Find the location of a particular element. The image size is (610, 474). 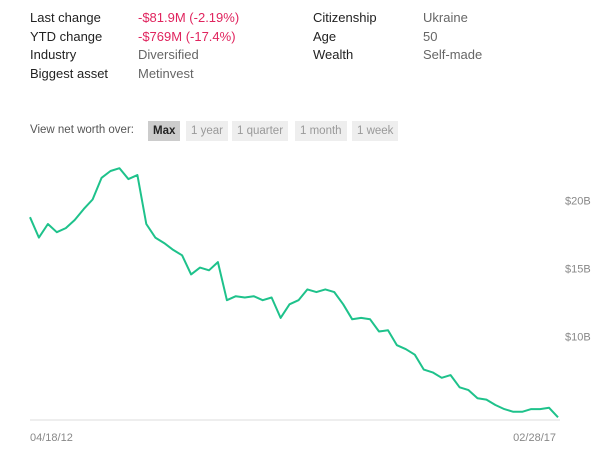

info-label: Industry is located at coordinates (53, 54).